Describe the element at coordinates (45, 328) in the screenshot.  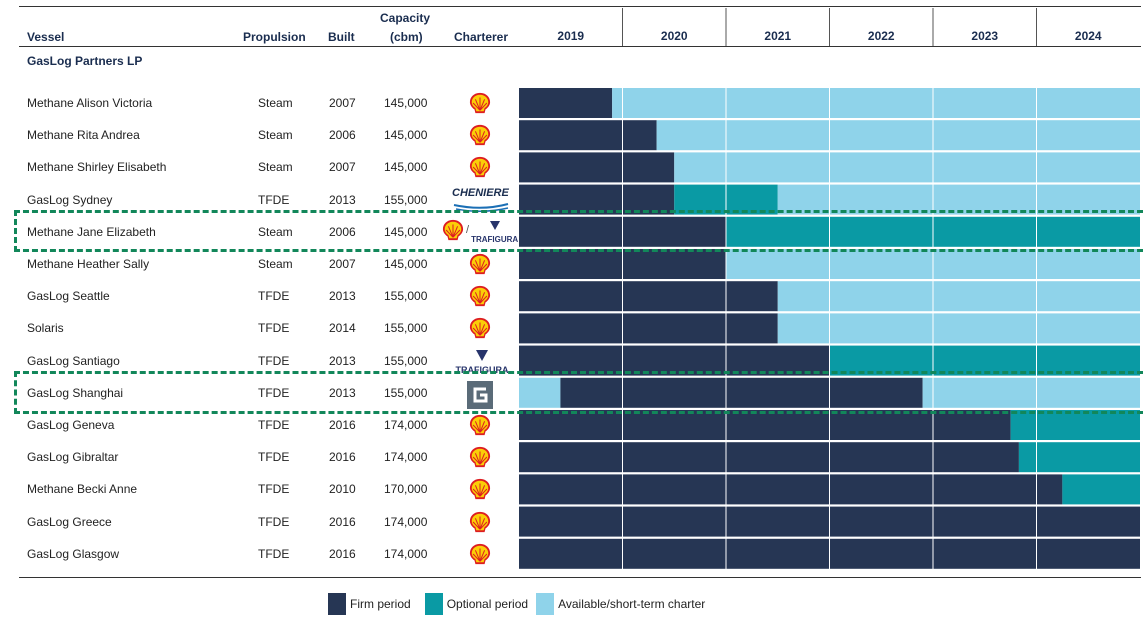
I see `vessel-name: Solaris` at that location.